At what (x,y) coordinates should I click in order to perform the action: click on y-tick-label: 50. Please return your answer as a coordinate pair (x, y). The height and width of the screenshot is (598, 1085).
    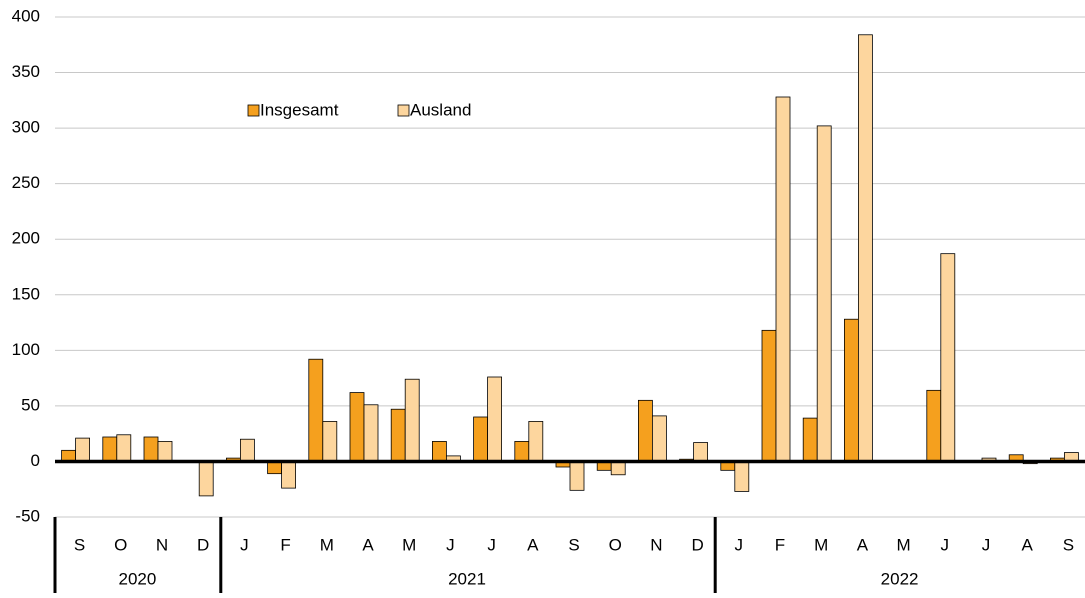
    Looking at the image, I should click on (30, 404).